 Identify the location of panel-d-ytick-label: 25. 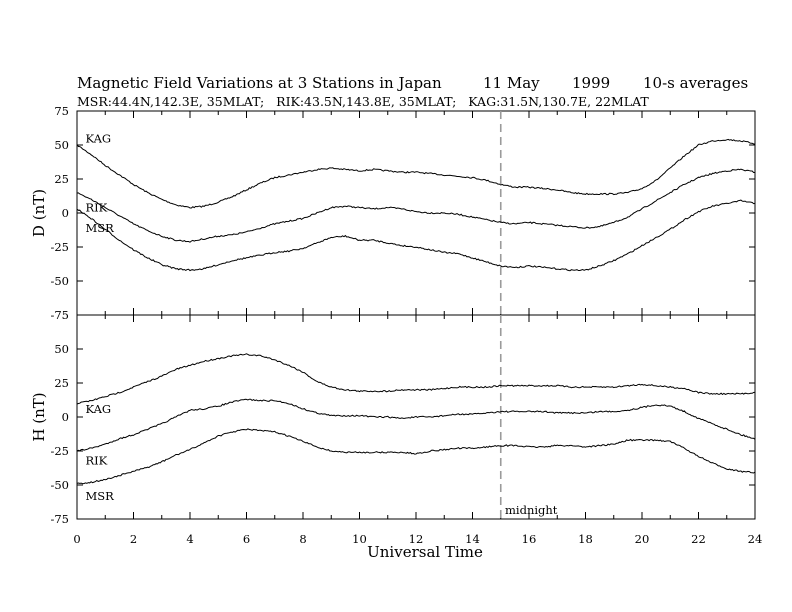
(61, 179).